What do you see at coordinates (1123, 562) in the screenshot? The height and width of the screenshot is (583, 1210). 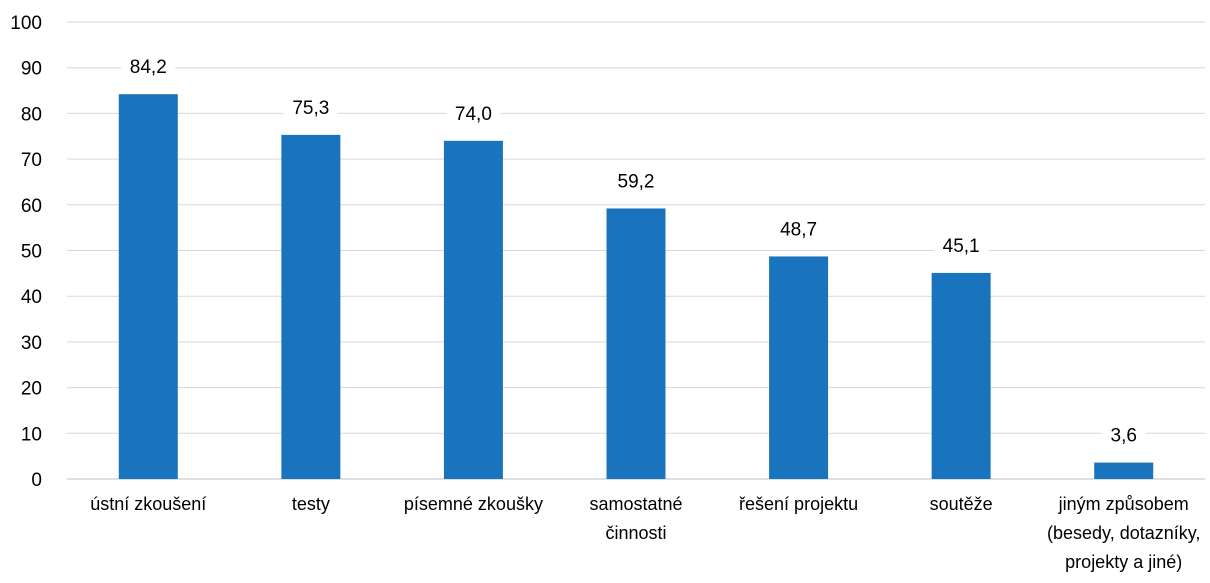 I see `x-tick-label-line: projekty a jiné)` at bounding box center [1123, 562].